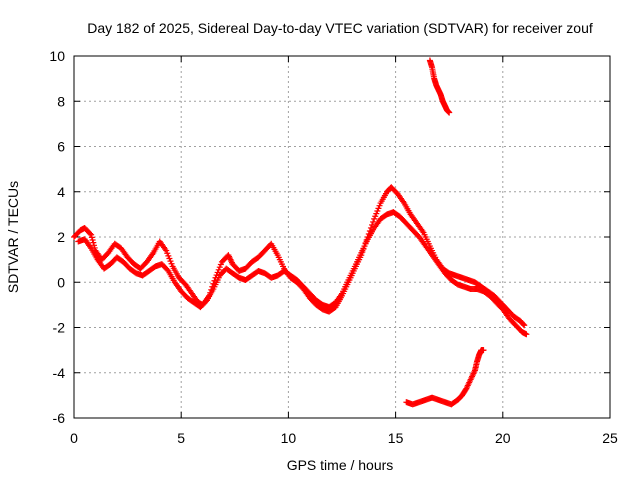  Describe the element at coordinates (340, 465) in the screenshot. I see `x-axis-label: GPS time / hours` at that location.